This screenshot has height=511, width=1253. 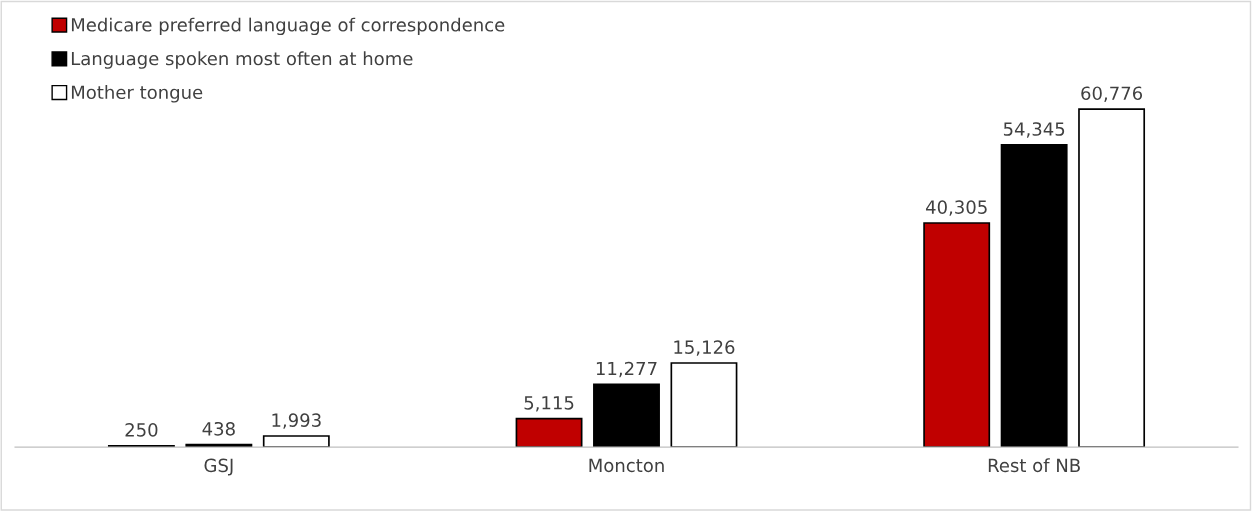 What do you see at coordinates (626, 465) in the screenshot?
I see `x-tick-label: Moncton` at bounding box center [626, 465].